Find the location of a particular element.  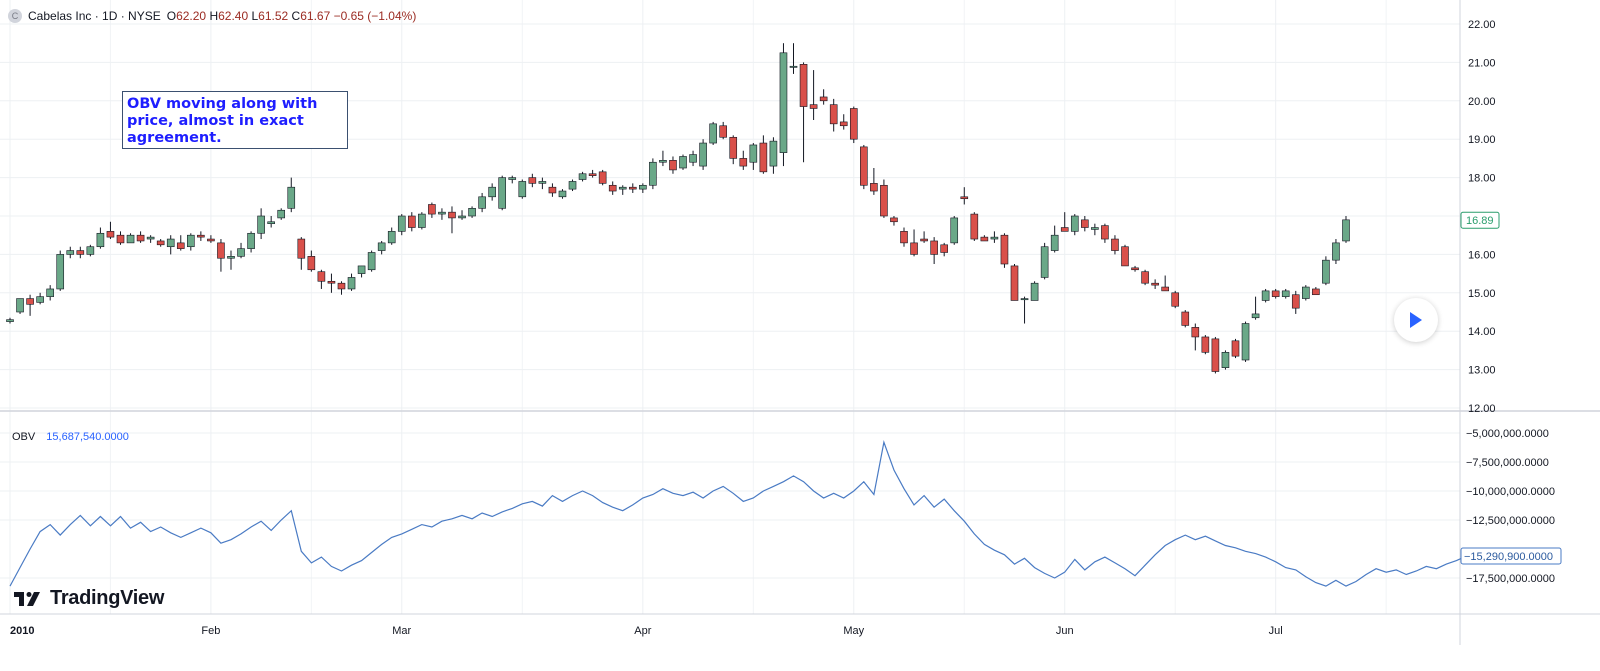

obv-indicator-name: OBV is located at coordinates (24, 437).